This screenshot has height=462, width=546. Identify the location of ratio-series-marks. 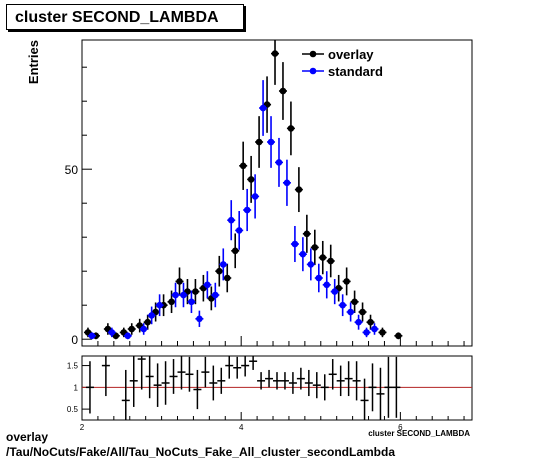
(277, 388).